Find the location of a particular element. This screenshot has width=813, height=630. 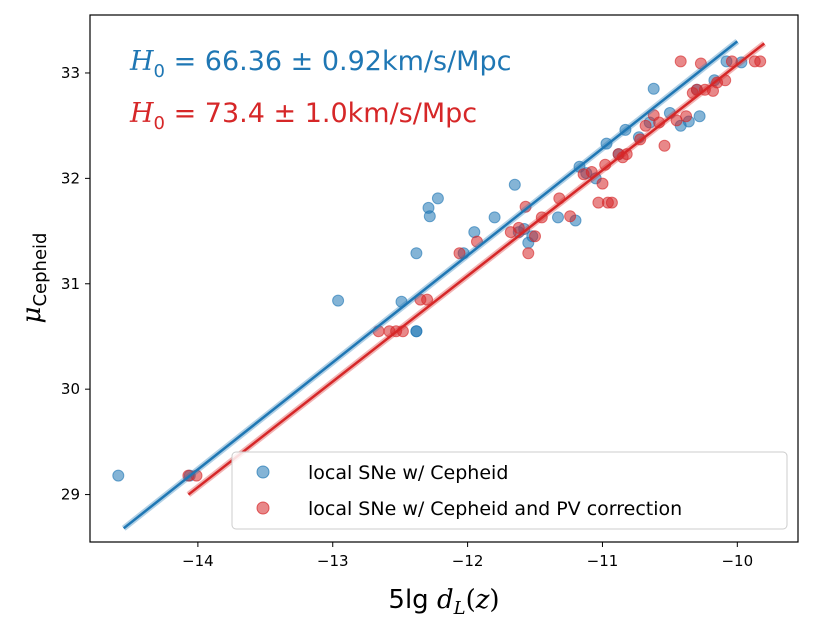

x-axis-label: 5lg dL(z) is located at coordinates (443, 602).